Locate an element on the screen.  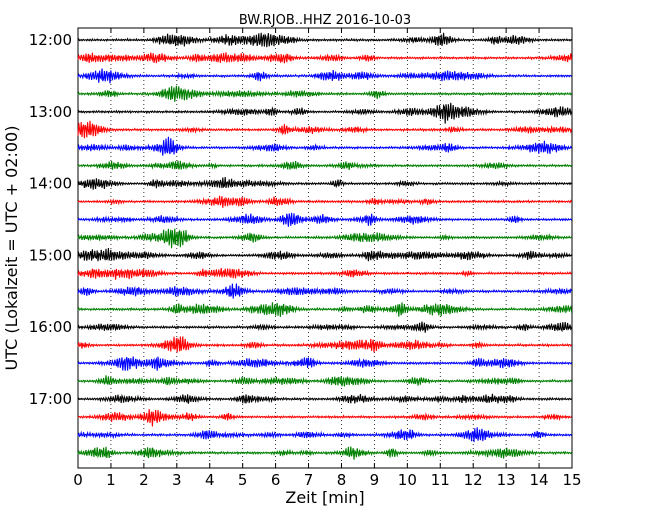
y-tick-label: 12:00 is located at coordinates (50, 40).